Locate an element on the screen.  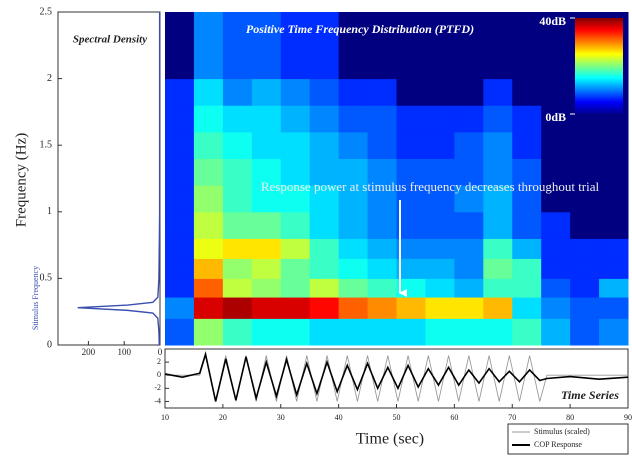
x-tick-label: 10 is located at coordinates (165, 417).